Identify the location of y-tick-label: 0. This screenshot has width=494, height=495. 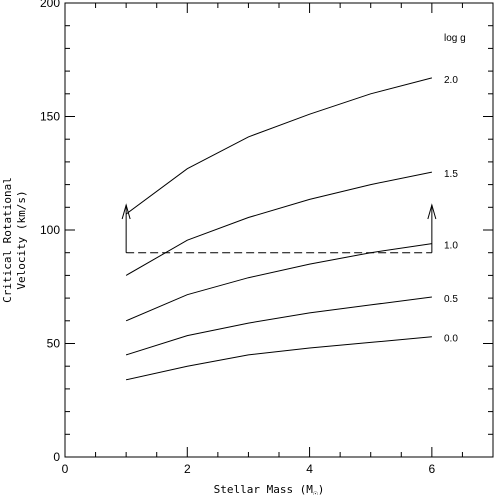
(56, 457).